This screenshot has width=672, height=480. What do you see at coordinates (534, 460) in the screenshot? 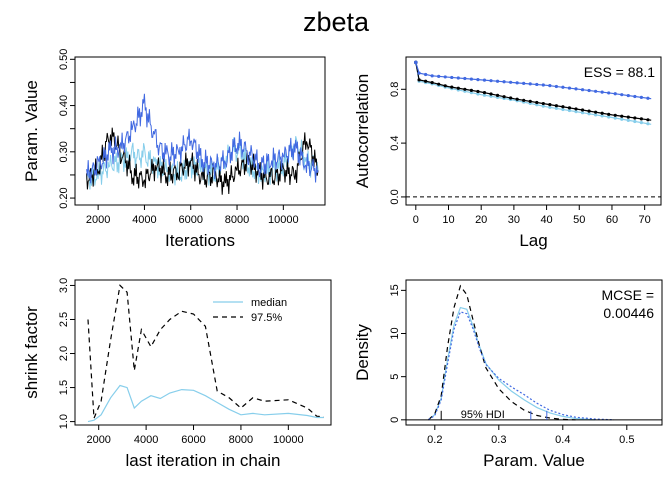
I see `density-x-axis-label: Param. Value` at bounding box center [534, 460].